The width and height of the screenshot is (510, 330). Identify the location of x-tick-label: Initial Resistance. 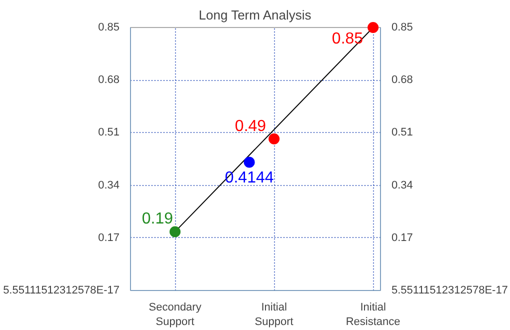
(373, 315).